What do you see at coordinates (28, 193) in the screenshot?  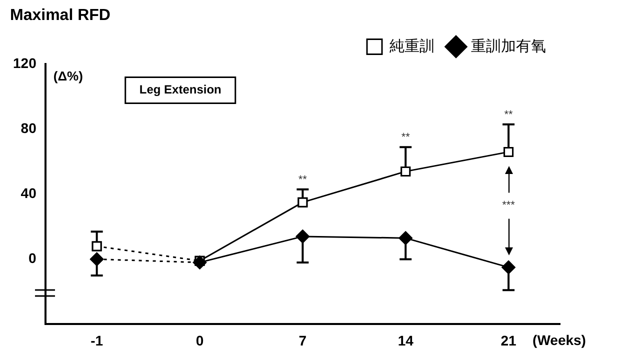 I see `y-tick-label: 40` at bounding box center [28, 193].